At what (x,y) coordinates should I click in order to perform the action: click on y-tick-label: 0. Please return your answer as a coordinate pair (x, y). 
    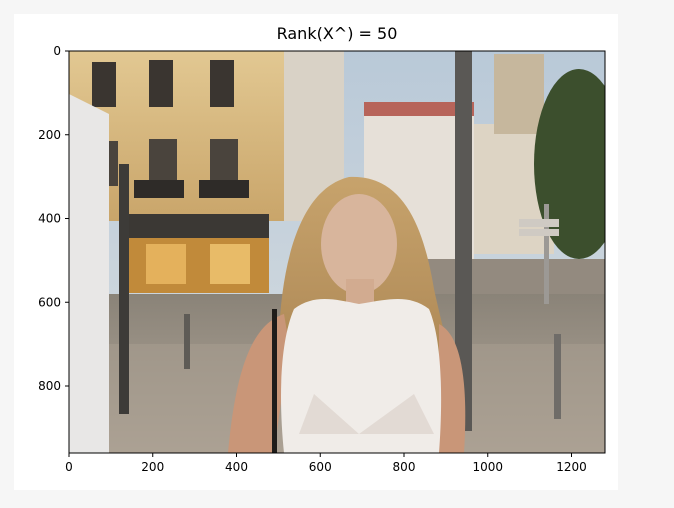
    Looking at the image, I should click on (57, 51).